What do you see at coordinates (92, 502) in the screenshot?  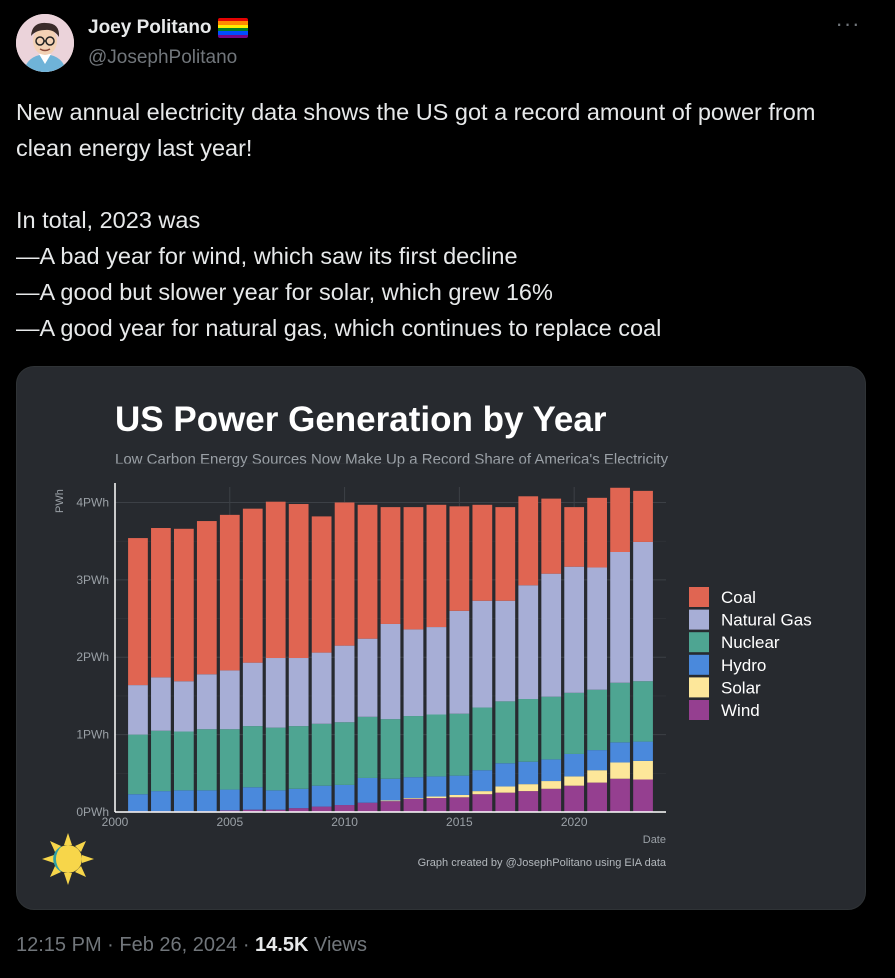 I see `y-tick-label: 4PWh` at bounding box center [92, 502].